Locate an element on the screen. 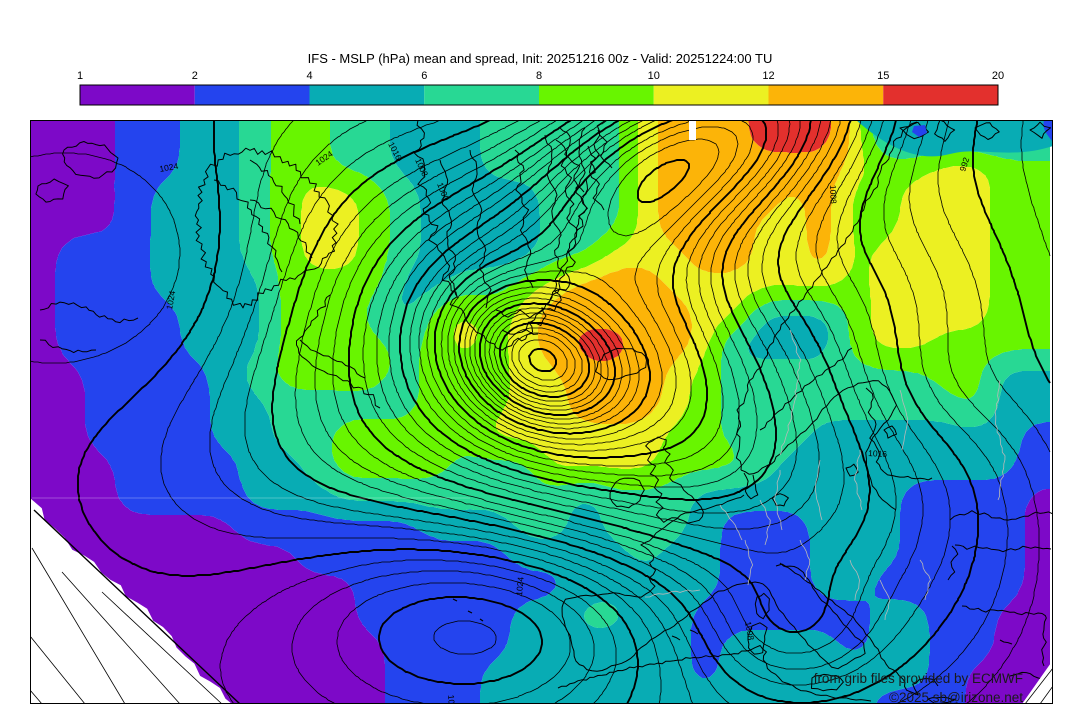 The width and height of the screenshot is (1080, 718). svg-text: 992 is located at coordinates (964, 164).